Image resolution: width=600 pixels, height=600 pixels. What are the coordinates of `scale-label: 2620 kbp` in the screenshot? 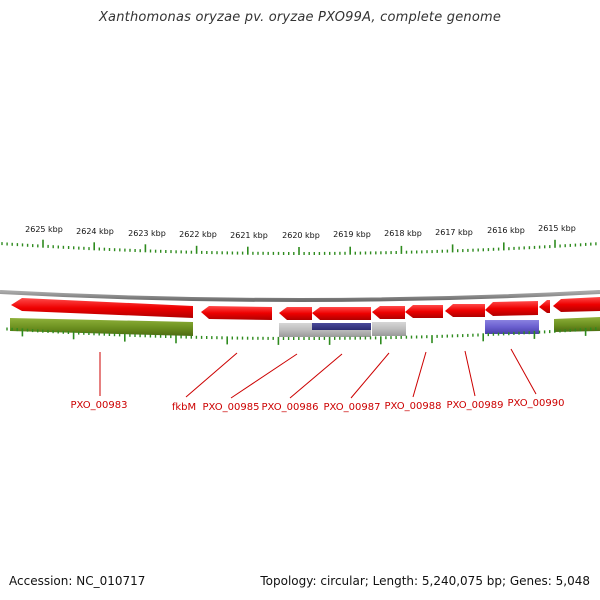 It's located at (301, 235).